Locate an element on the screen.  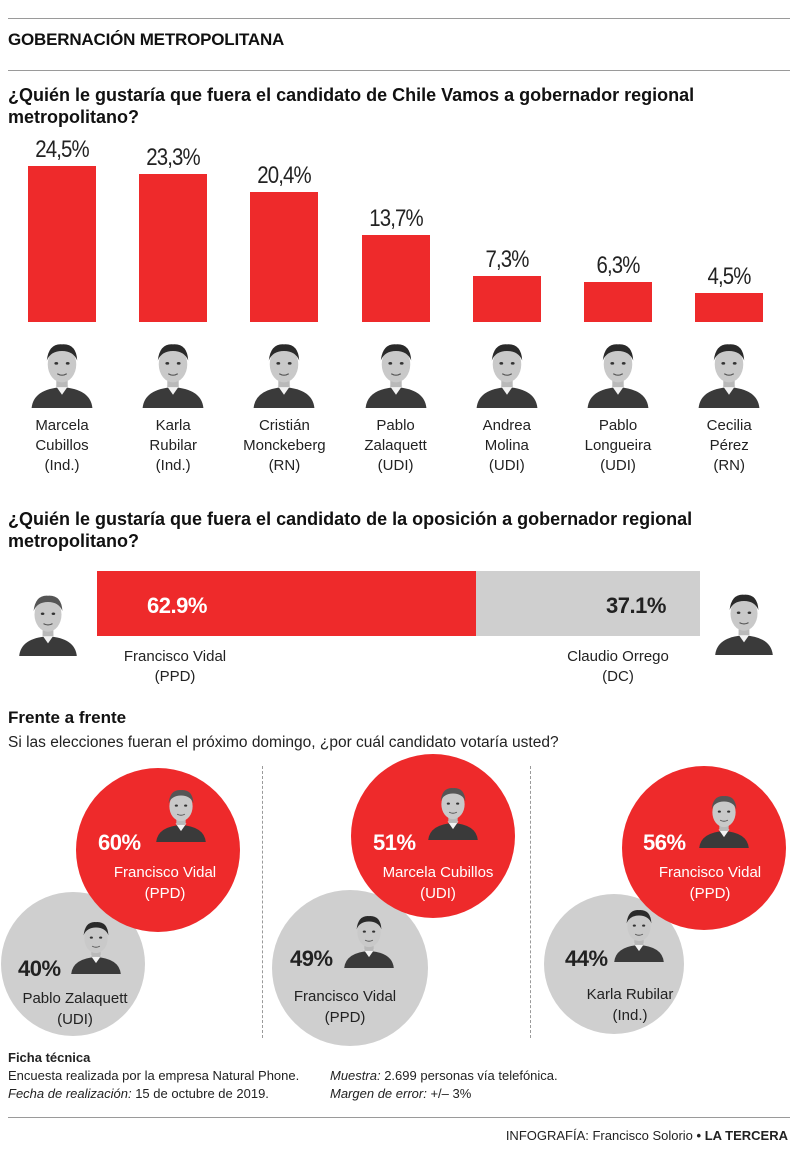
candidate-name: Marcela Cubillos is located at coordinates (438, 872).